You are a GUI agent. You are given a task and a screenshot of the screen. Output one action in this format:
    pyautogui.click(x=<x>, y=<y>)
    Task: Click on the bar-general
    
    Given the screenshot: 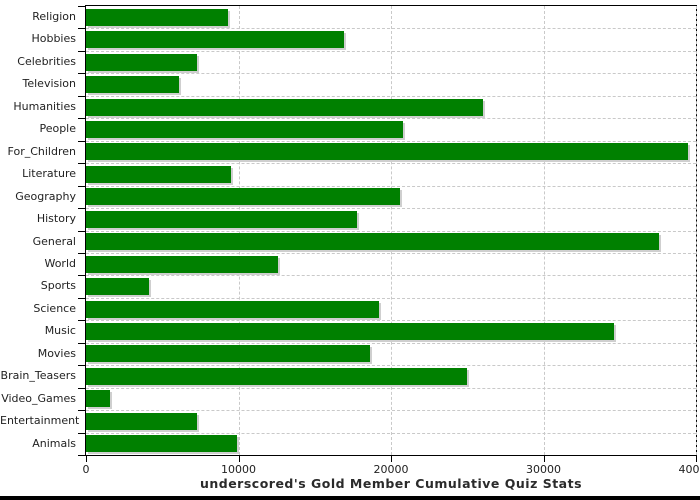 What is the action you would take?
    pyautogui.click(x=373, y=242)
    